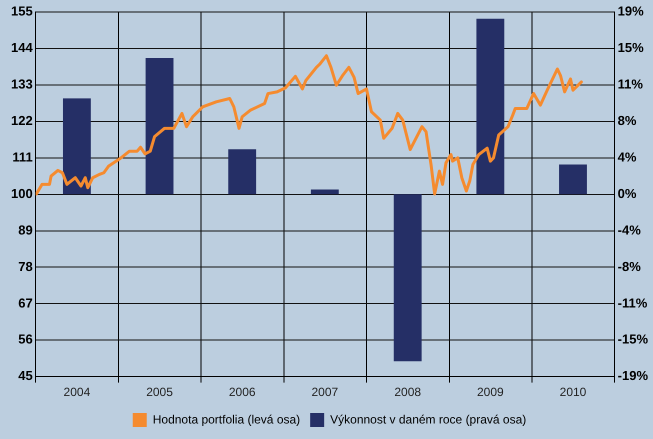 The height and width of the screenshot is (439, 653). I want to click on legend-label: Hodnota portfolia (levá osa), so click(226, 419).